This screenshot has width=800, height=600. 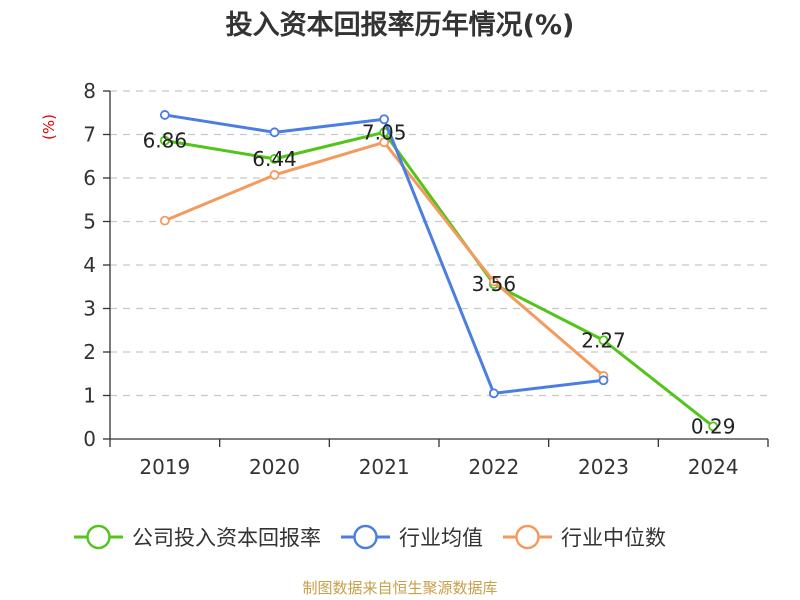 I want to click on data-label: 0.29, so click(x=713, y=426).